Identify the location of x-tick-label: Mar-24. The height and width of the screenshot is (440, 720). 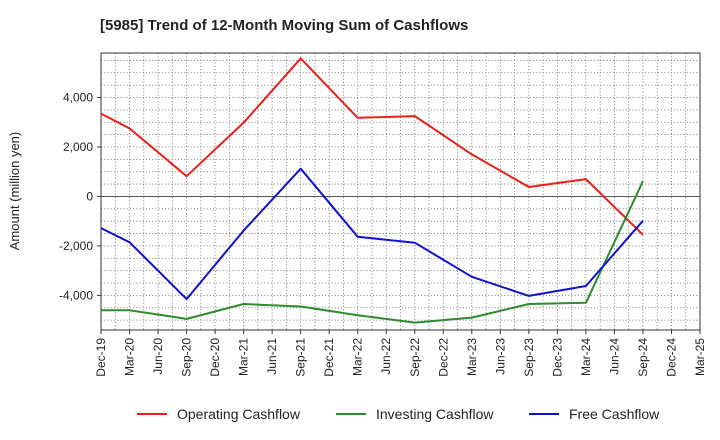
(586, 357).